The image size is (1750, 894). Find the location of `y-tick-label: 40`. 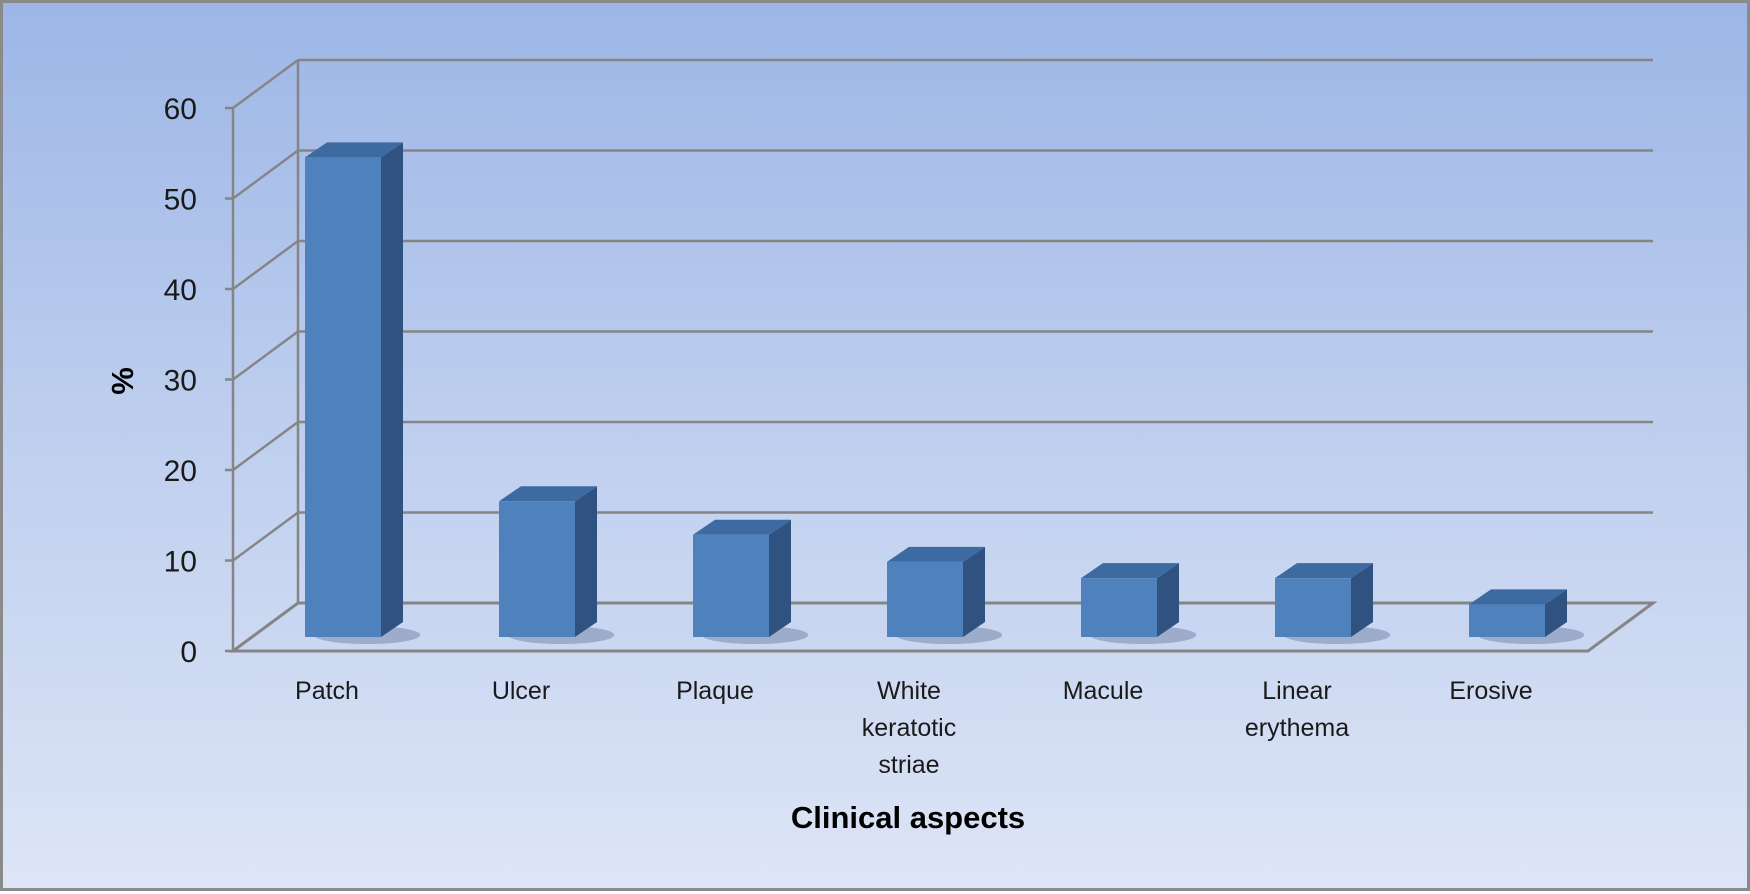

y-tick-label: 40 is located at coordinates (180, 290).